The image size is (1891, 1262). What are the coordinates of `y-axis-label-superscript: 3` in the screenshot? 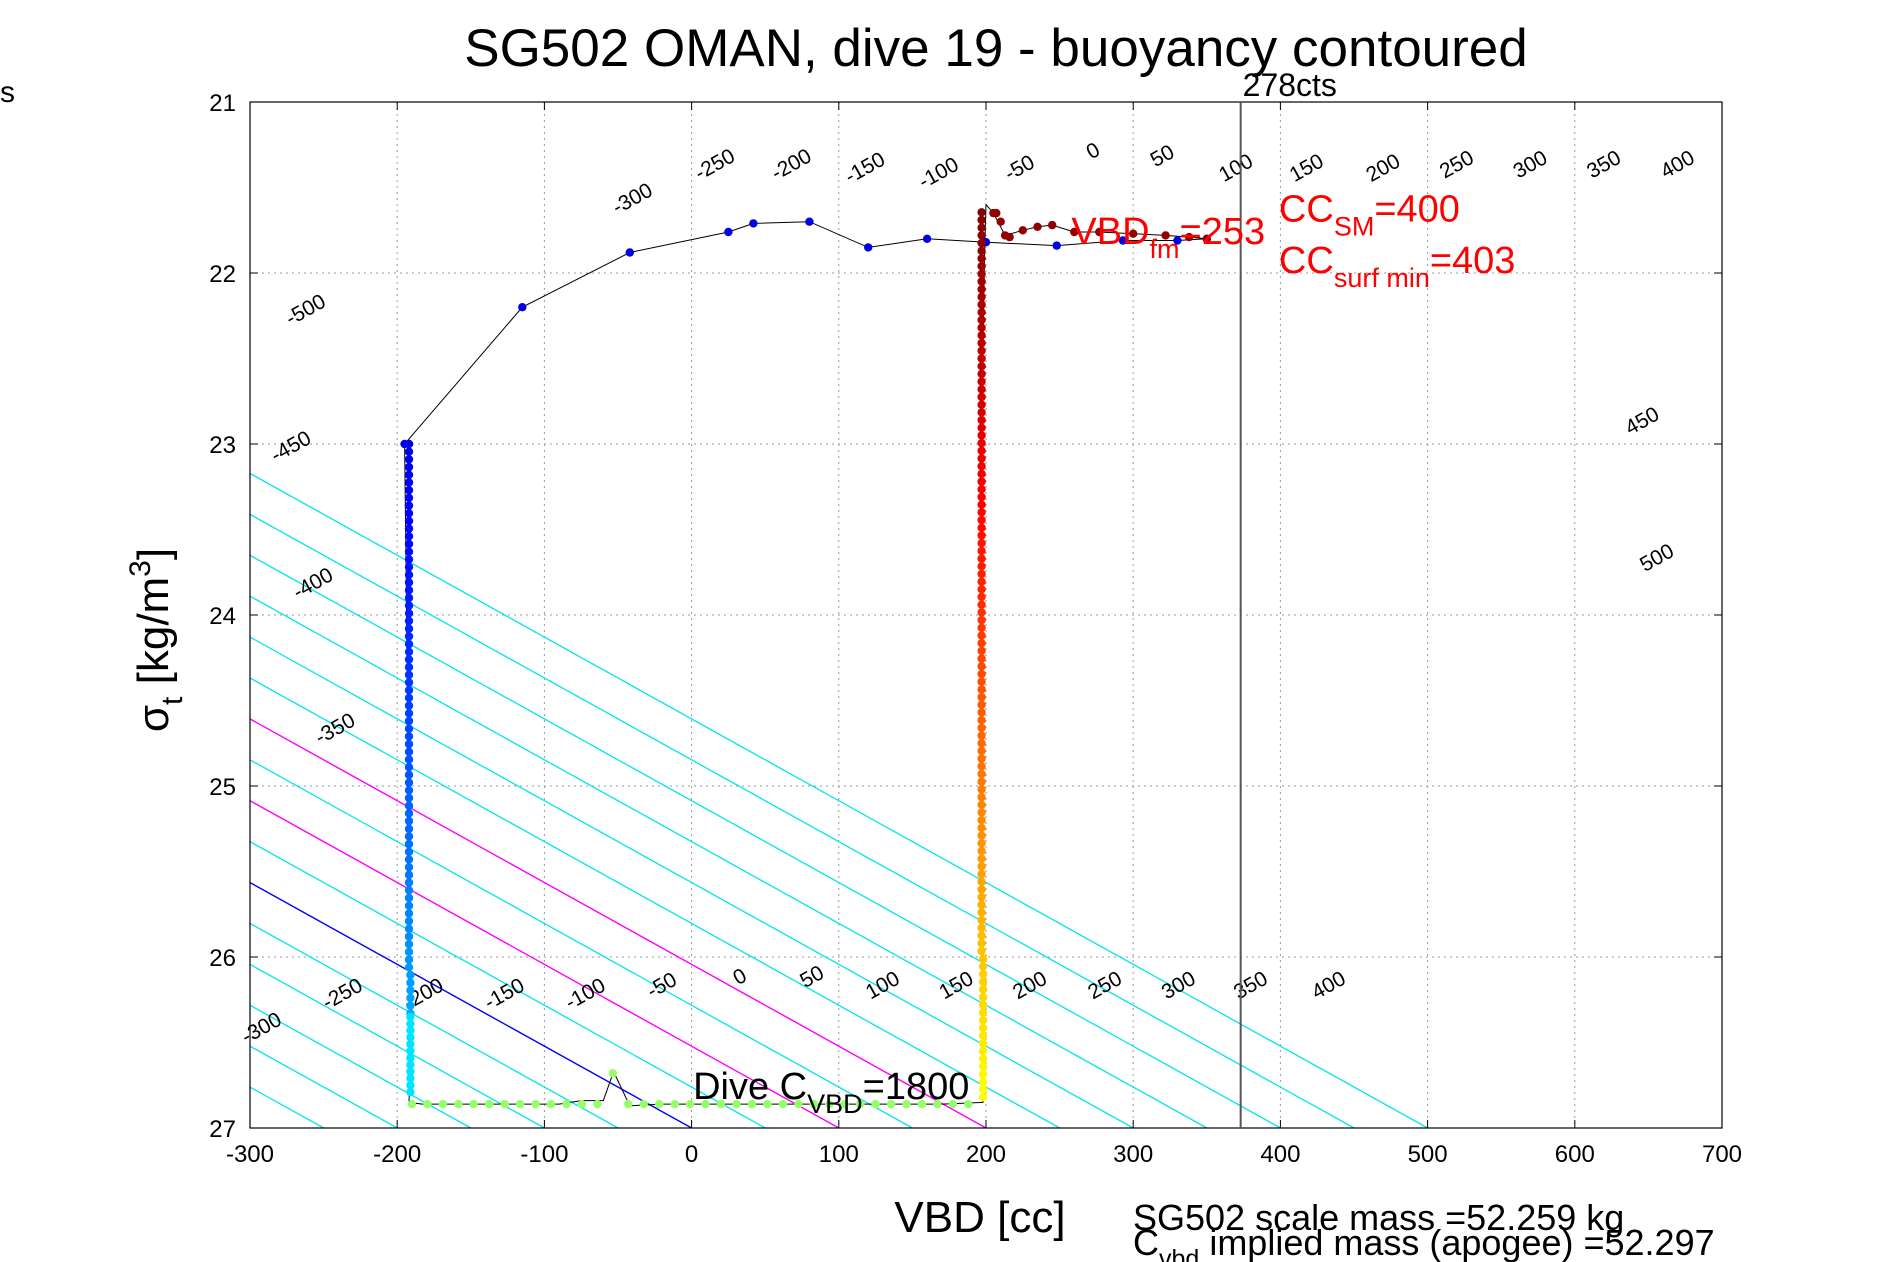 It's located at (140, 568).